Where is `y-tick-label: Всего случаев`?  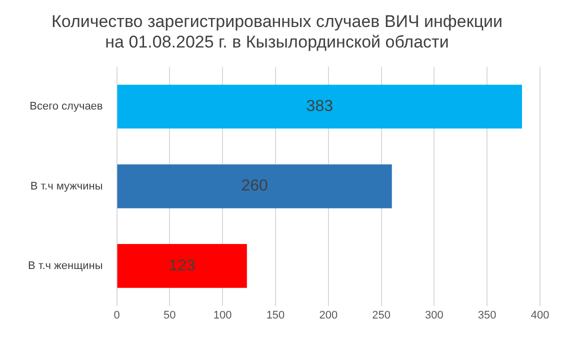 y-tick-label: Всего случаев is located at coordinates (66, 106).